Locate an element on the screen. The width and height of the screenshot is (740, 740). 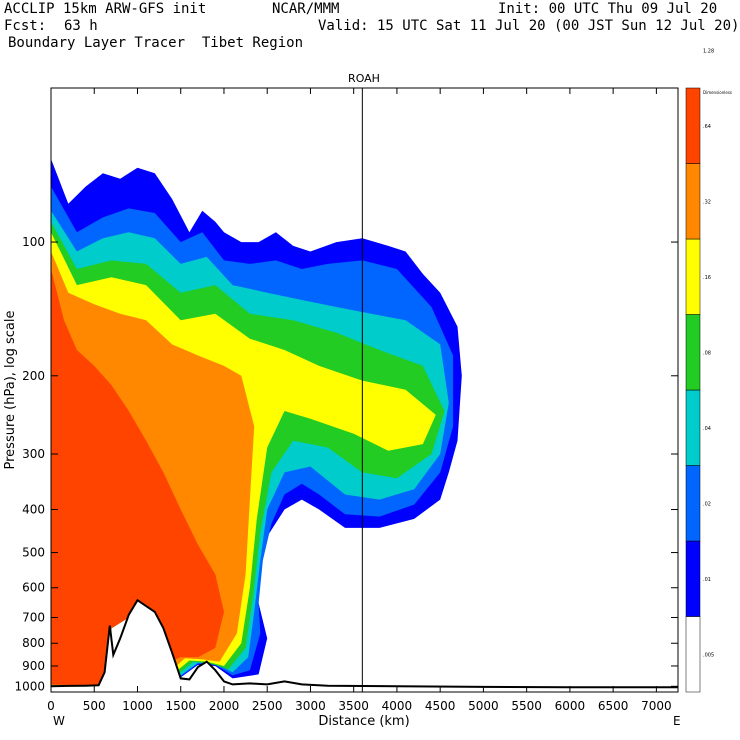
fcst-label: Fcst: is located at coordinates (25, 26).